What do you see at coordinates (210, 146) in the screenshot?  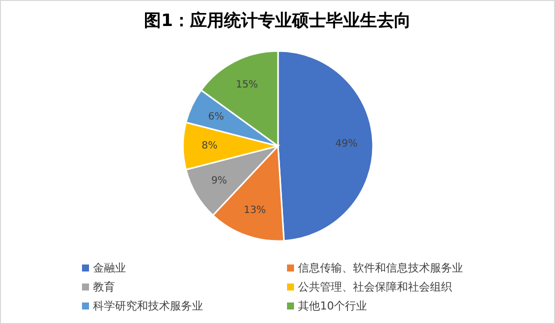 I see `data-label: 8%` at bounding box center [210, 146].